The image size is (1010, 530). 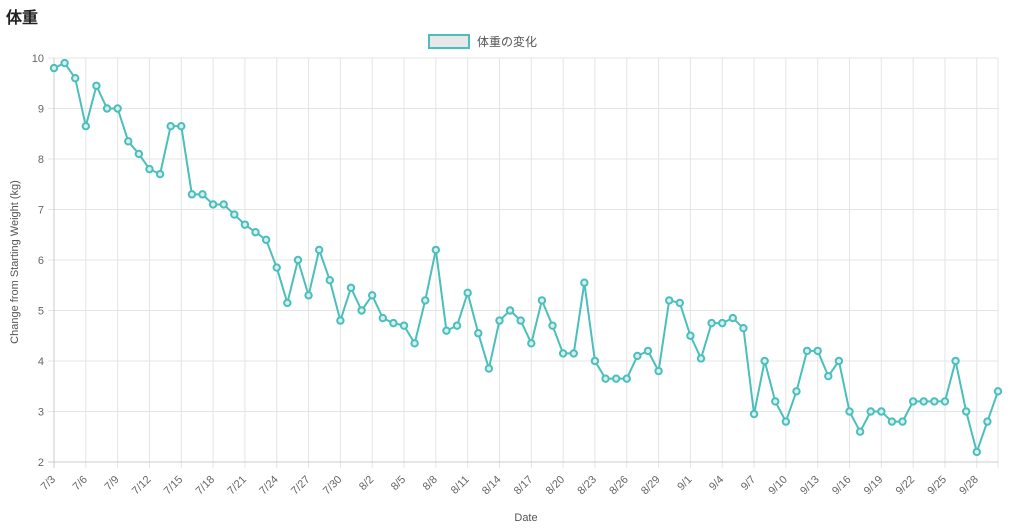 What do you see at coordinates (874, 486) in the screenshot?
I see `x-tick-label: 9/19` at bounding box center [874, 486].